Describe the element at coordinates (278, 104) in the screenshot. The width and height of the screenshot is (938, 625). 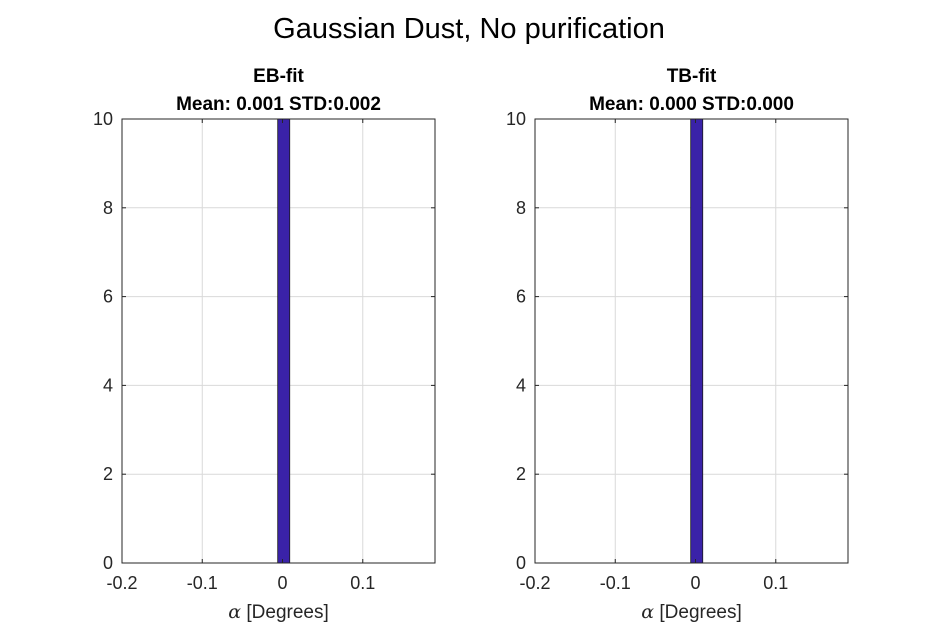
I see `subplot-subtitle: Mean: 0.001 STD:0.002` at that location.